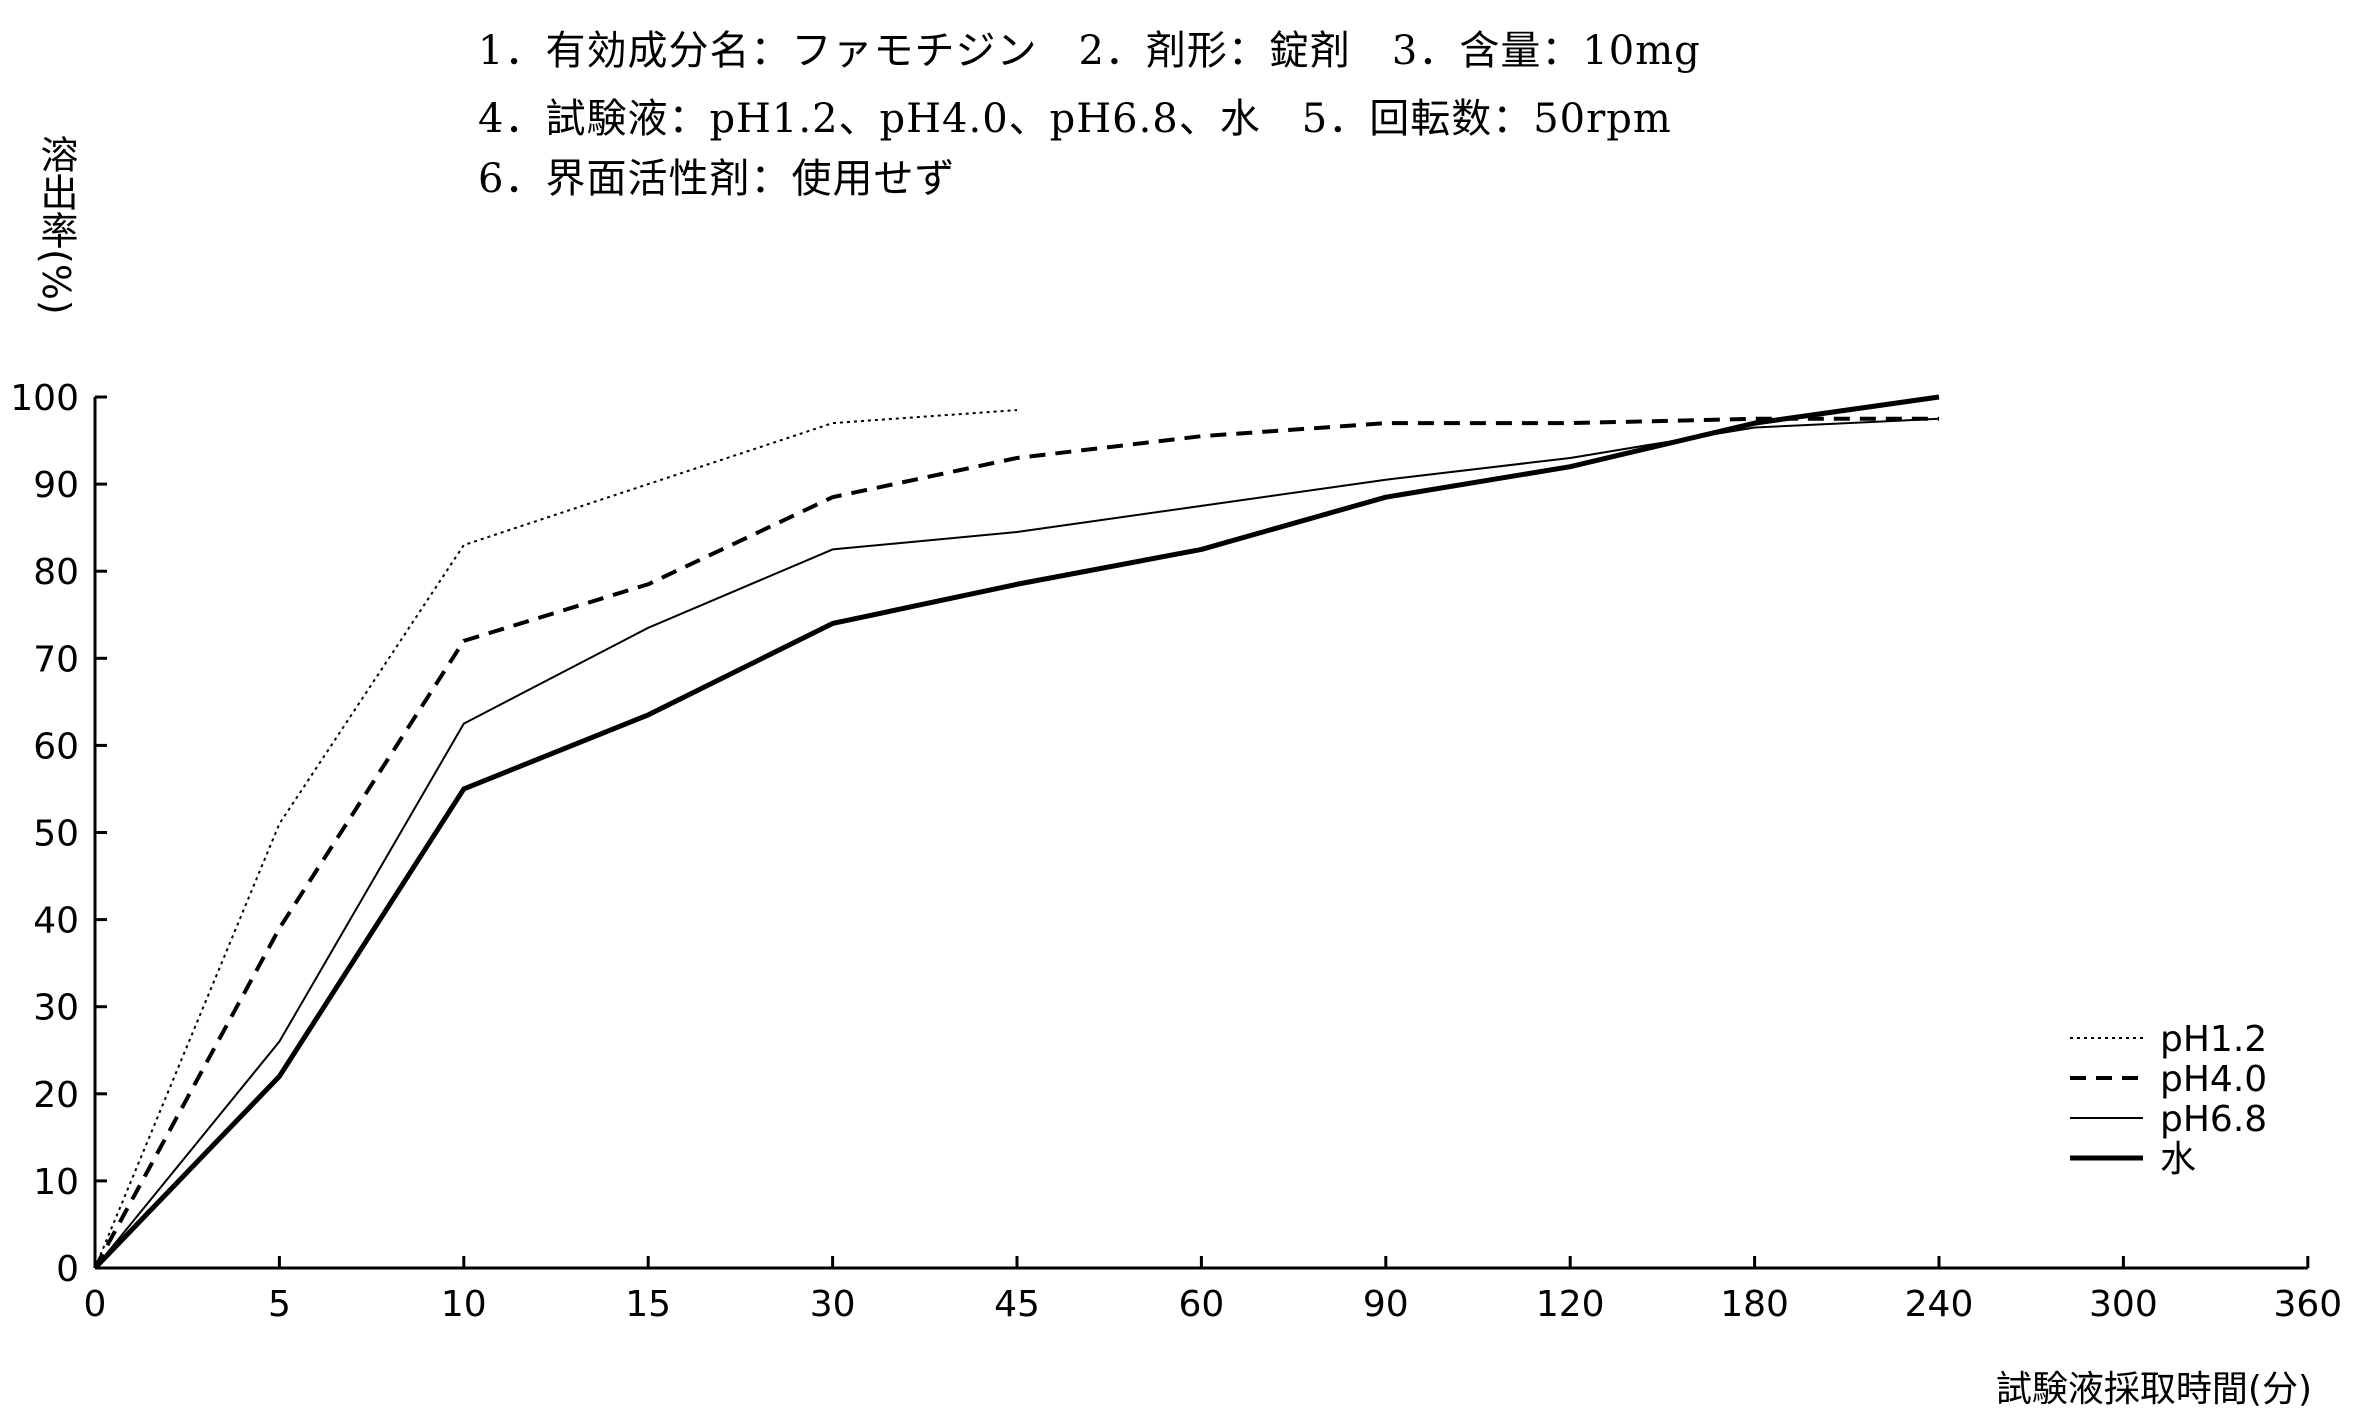 The width and height of the screenshot is (2362, 1417). What do you see at coordinates (1754, 1304) in the screenshot?
I see `x-tick-label: 180` at bounding box center [1754, 1304].